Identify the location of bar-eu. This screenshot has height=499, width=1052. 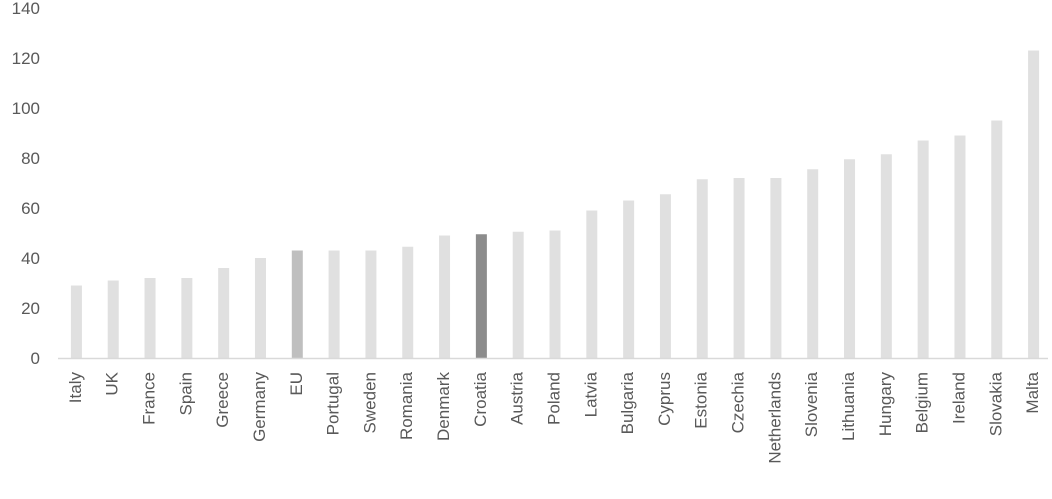
(297, 304).